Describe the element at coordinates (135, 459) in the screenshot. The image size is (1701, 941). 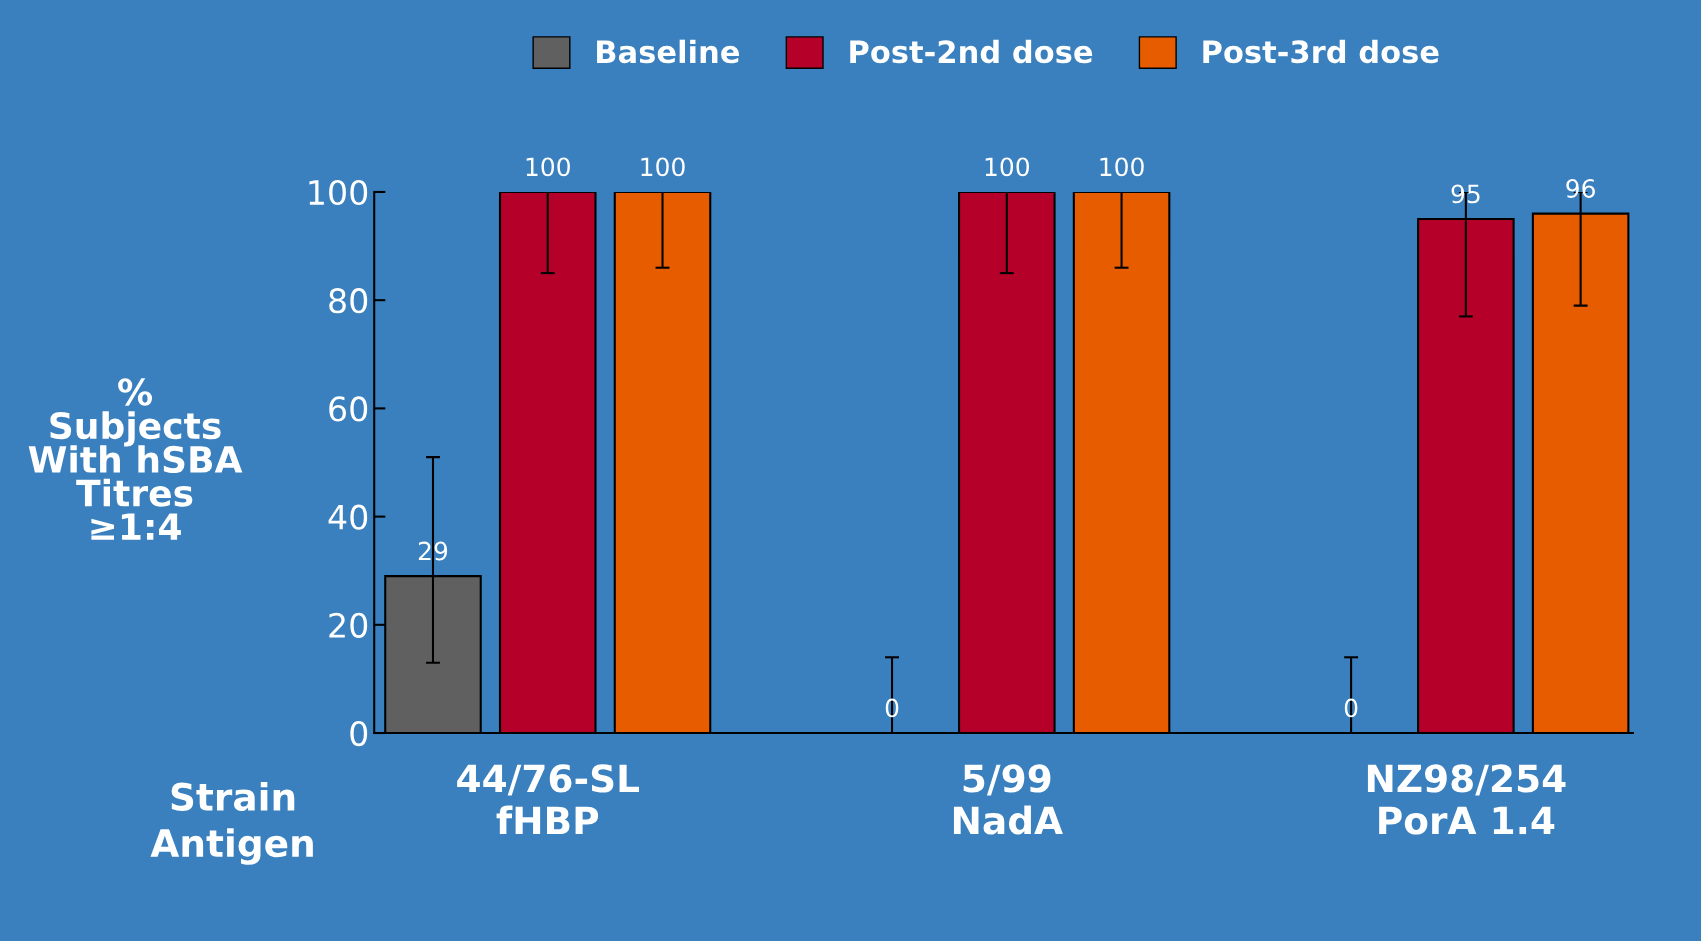
I see `y-axis-title: % Subjects With hSBA Titres ≥1:4` at that location.